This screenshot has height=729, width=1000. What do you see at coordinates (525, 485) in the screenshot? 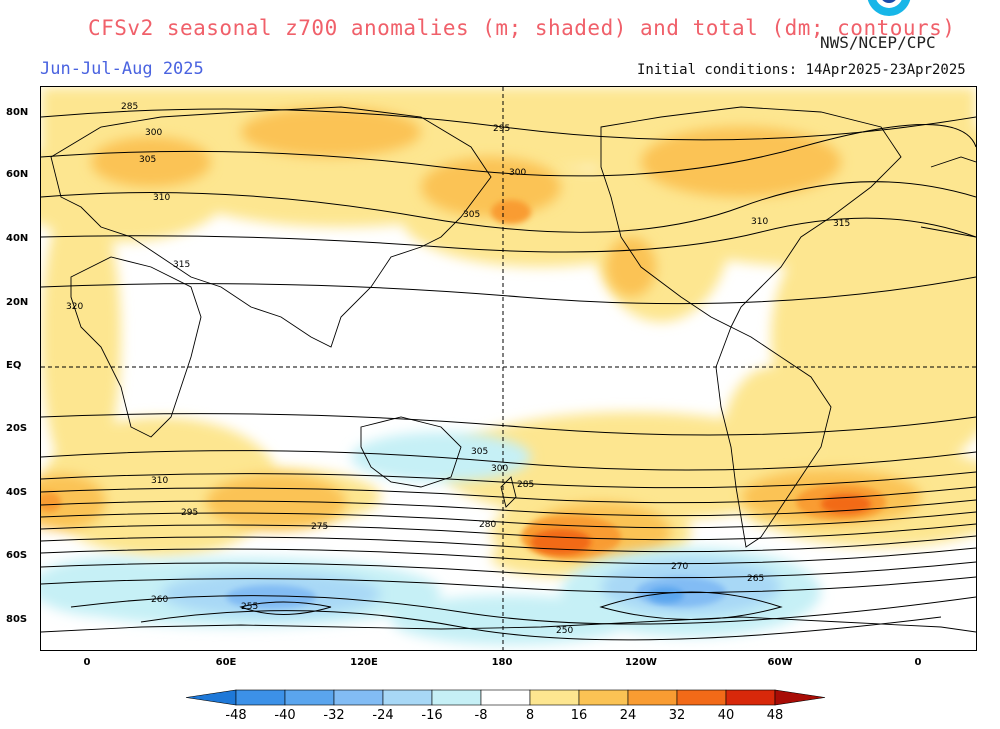
I see `contour-label-285-c: 285` at bounding box center [525, 485].